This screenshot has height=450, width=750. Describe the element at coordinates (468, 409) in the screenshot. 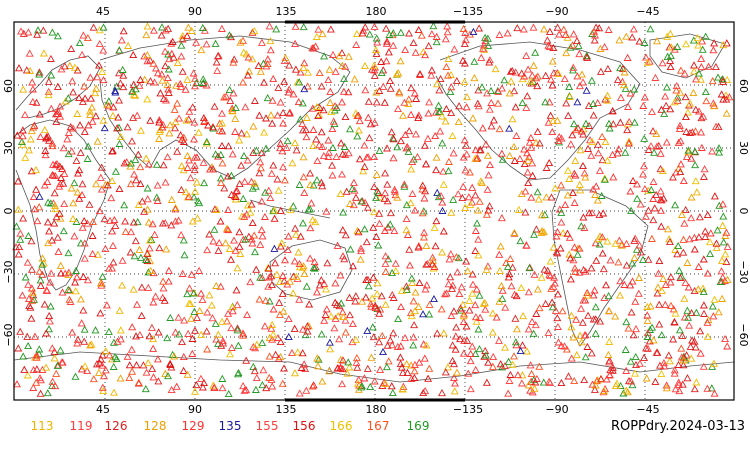

I see `bottom-lon-label: −135` at that location.